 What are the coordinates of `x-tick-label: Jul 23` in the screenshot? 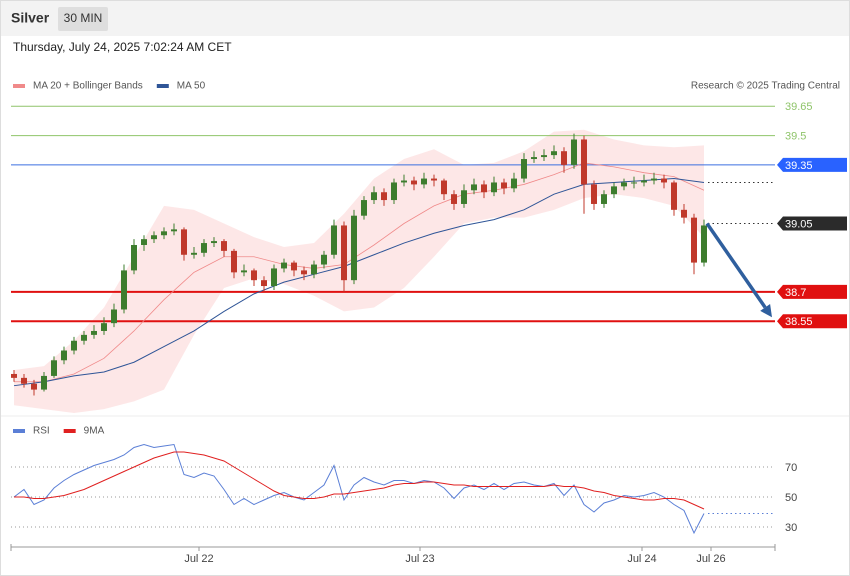 It's located at (419, 559).